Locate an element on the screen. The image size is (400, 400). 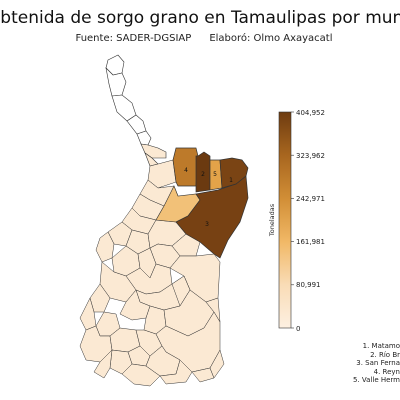
municipality-mainero is located at coordinates (120, 234).